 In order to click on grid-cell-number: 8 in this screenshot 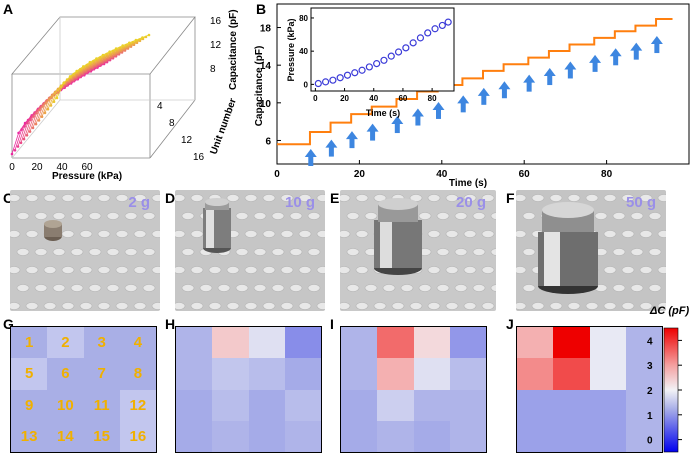, I will do `click(137, 374)`.